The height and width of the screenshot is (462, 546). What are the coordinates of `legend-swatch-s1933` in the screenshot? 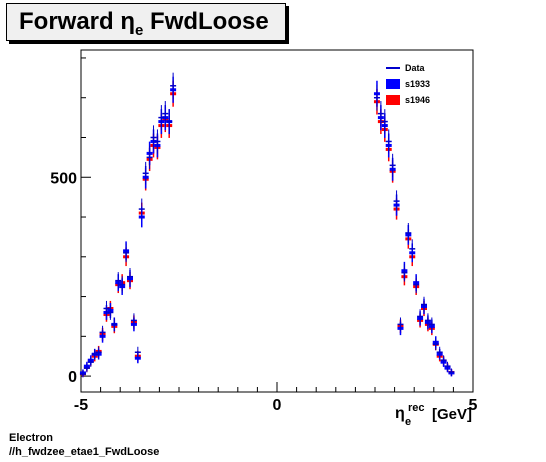 It's located at (393, 84).